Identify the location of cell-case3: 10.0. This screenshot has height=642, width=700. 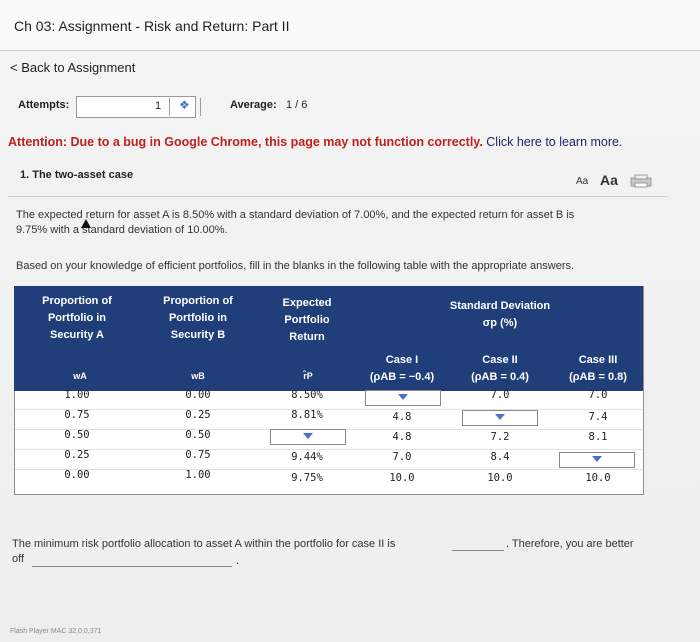
(598, 478).